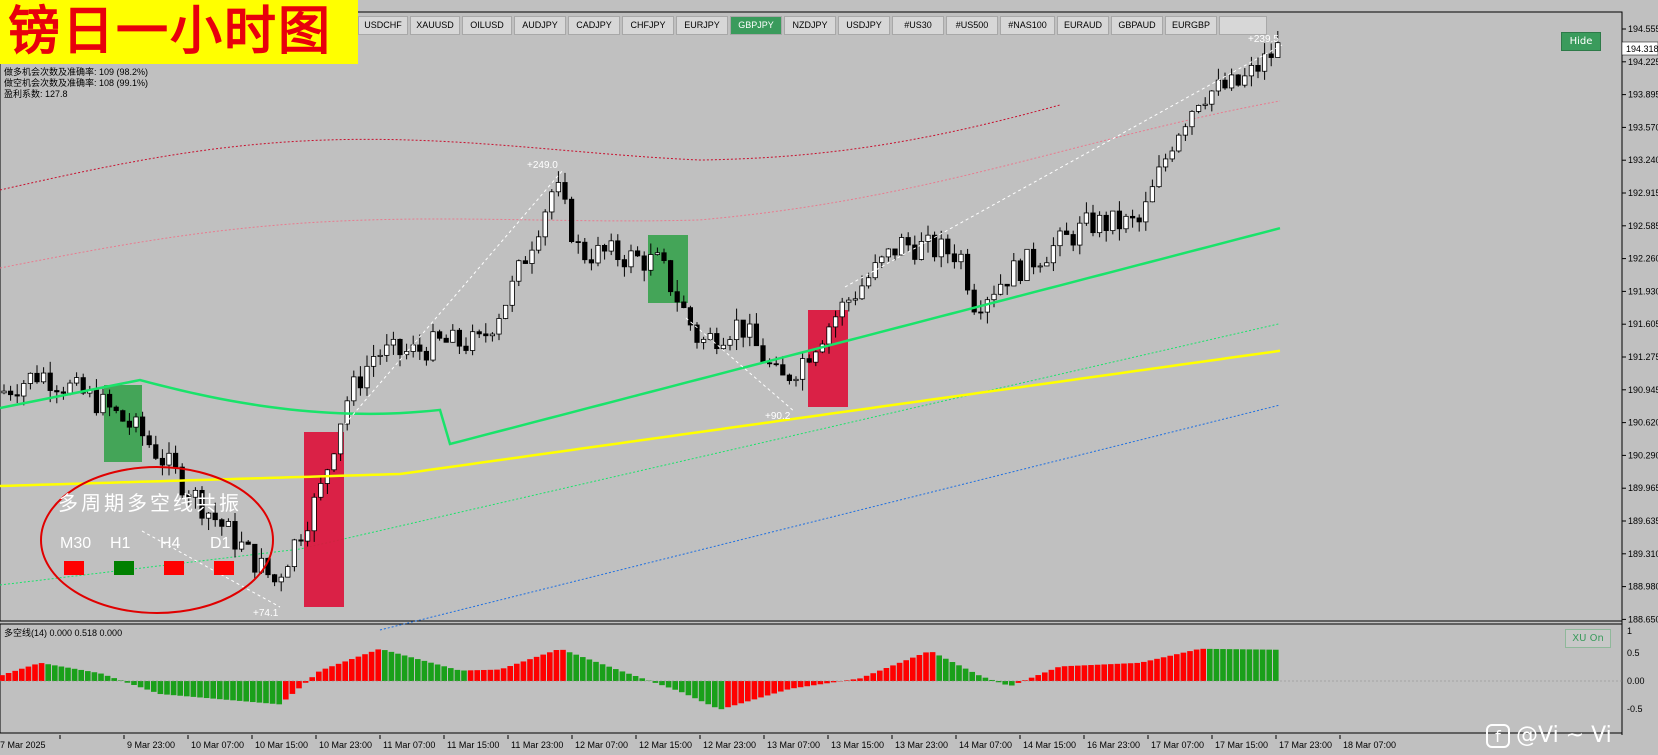 The width and height of the screenshot is (1658, 755). What do you see at coordinates (1191, 25) in the screenshot?
I see `tab-eurgbp: EURGBP` at bounding box center [1191, 25].